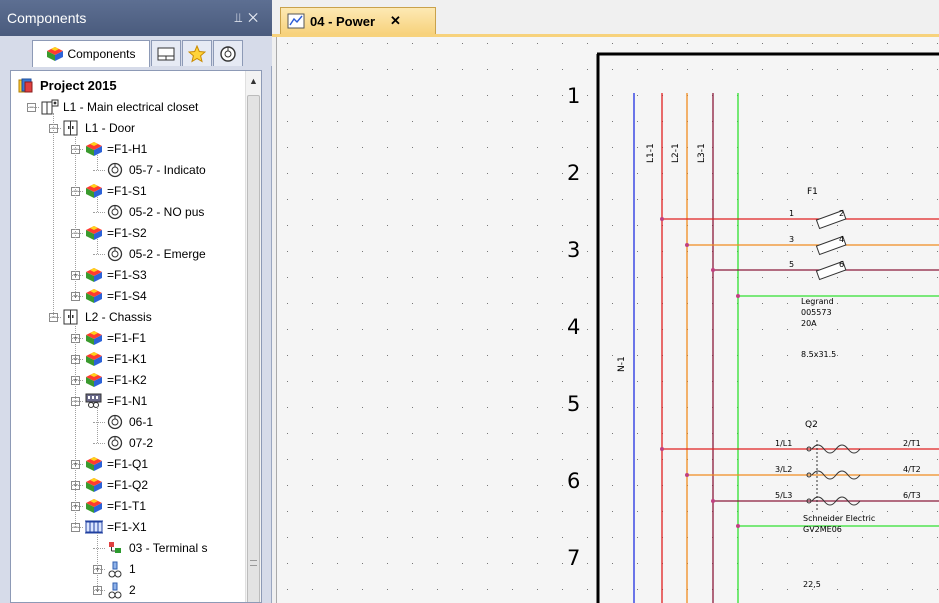 This screenshot has width=939, height=603. What do you see at coordinates (253, 81) in the screenshot?
I see `scroll-up-arrow-icon: ▲` at bounding box center [253, 81].